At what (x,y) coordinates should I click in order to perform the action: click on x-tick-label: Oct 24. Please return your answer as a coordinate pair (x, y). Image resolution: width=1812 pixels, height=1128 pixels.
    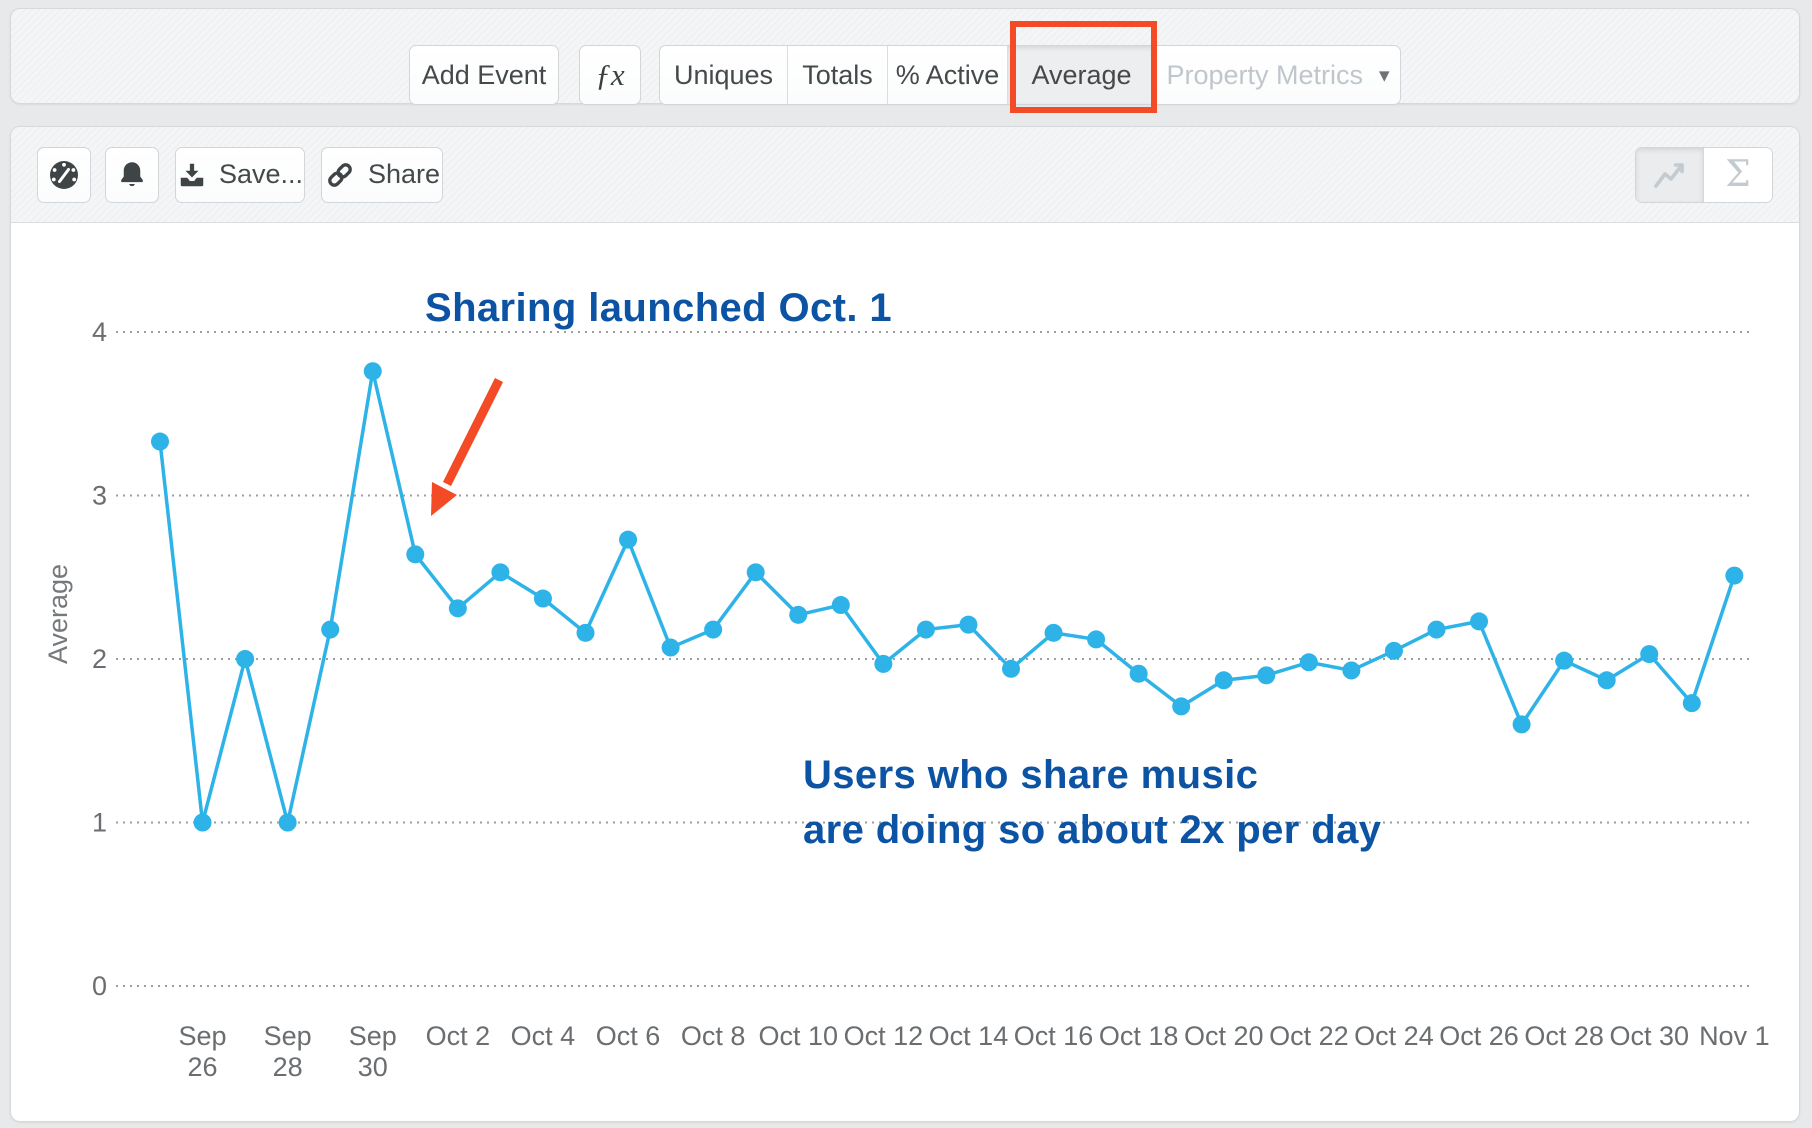
    Looking at the image, I should click on (1394, 1036).